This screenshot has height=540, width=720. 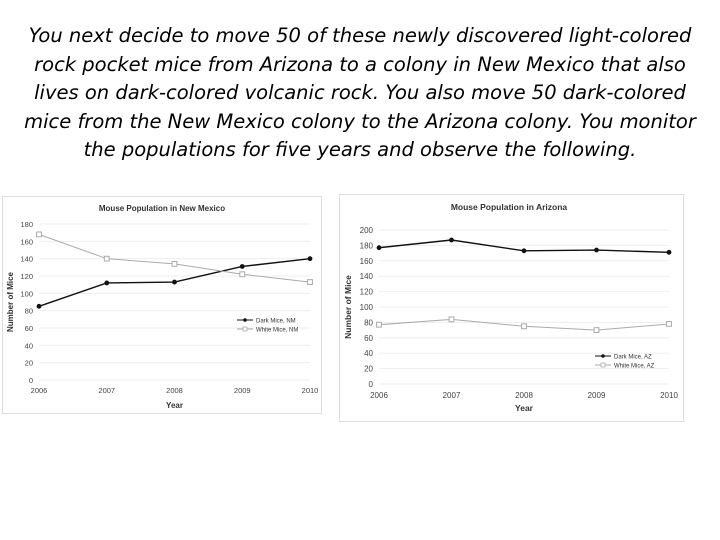 I want to click on az-y-axis-label: Number of Mice, so click(x=348, y=307).